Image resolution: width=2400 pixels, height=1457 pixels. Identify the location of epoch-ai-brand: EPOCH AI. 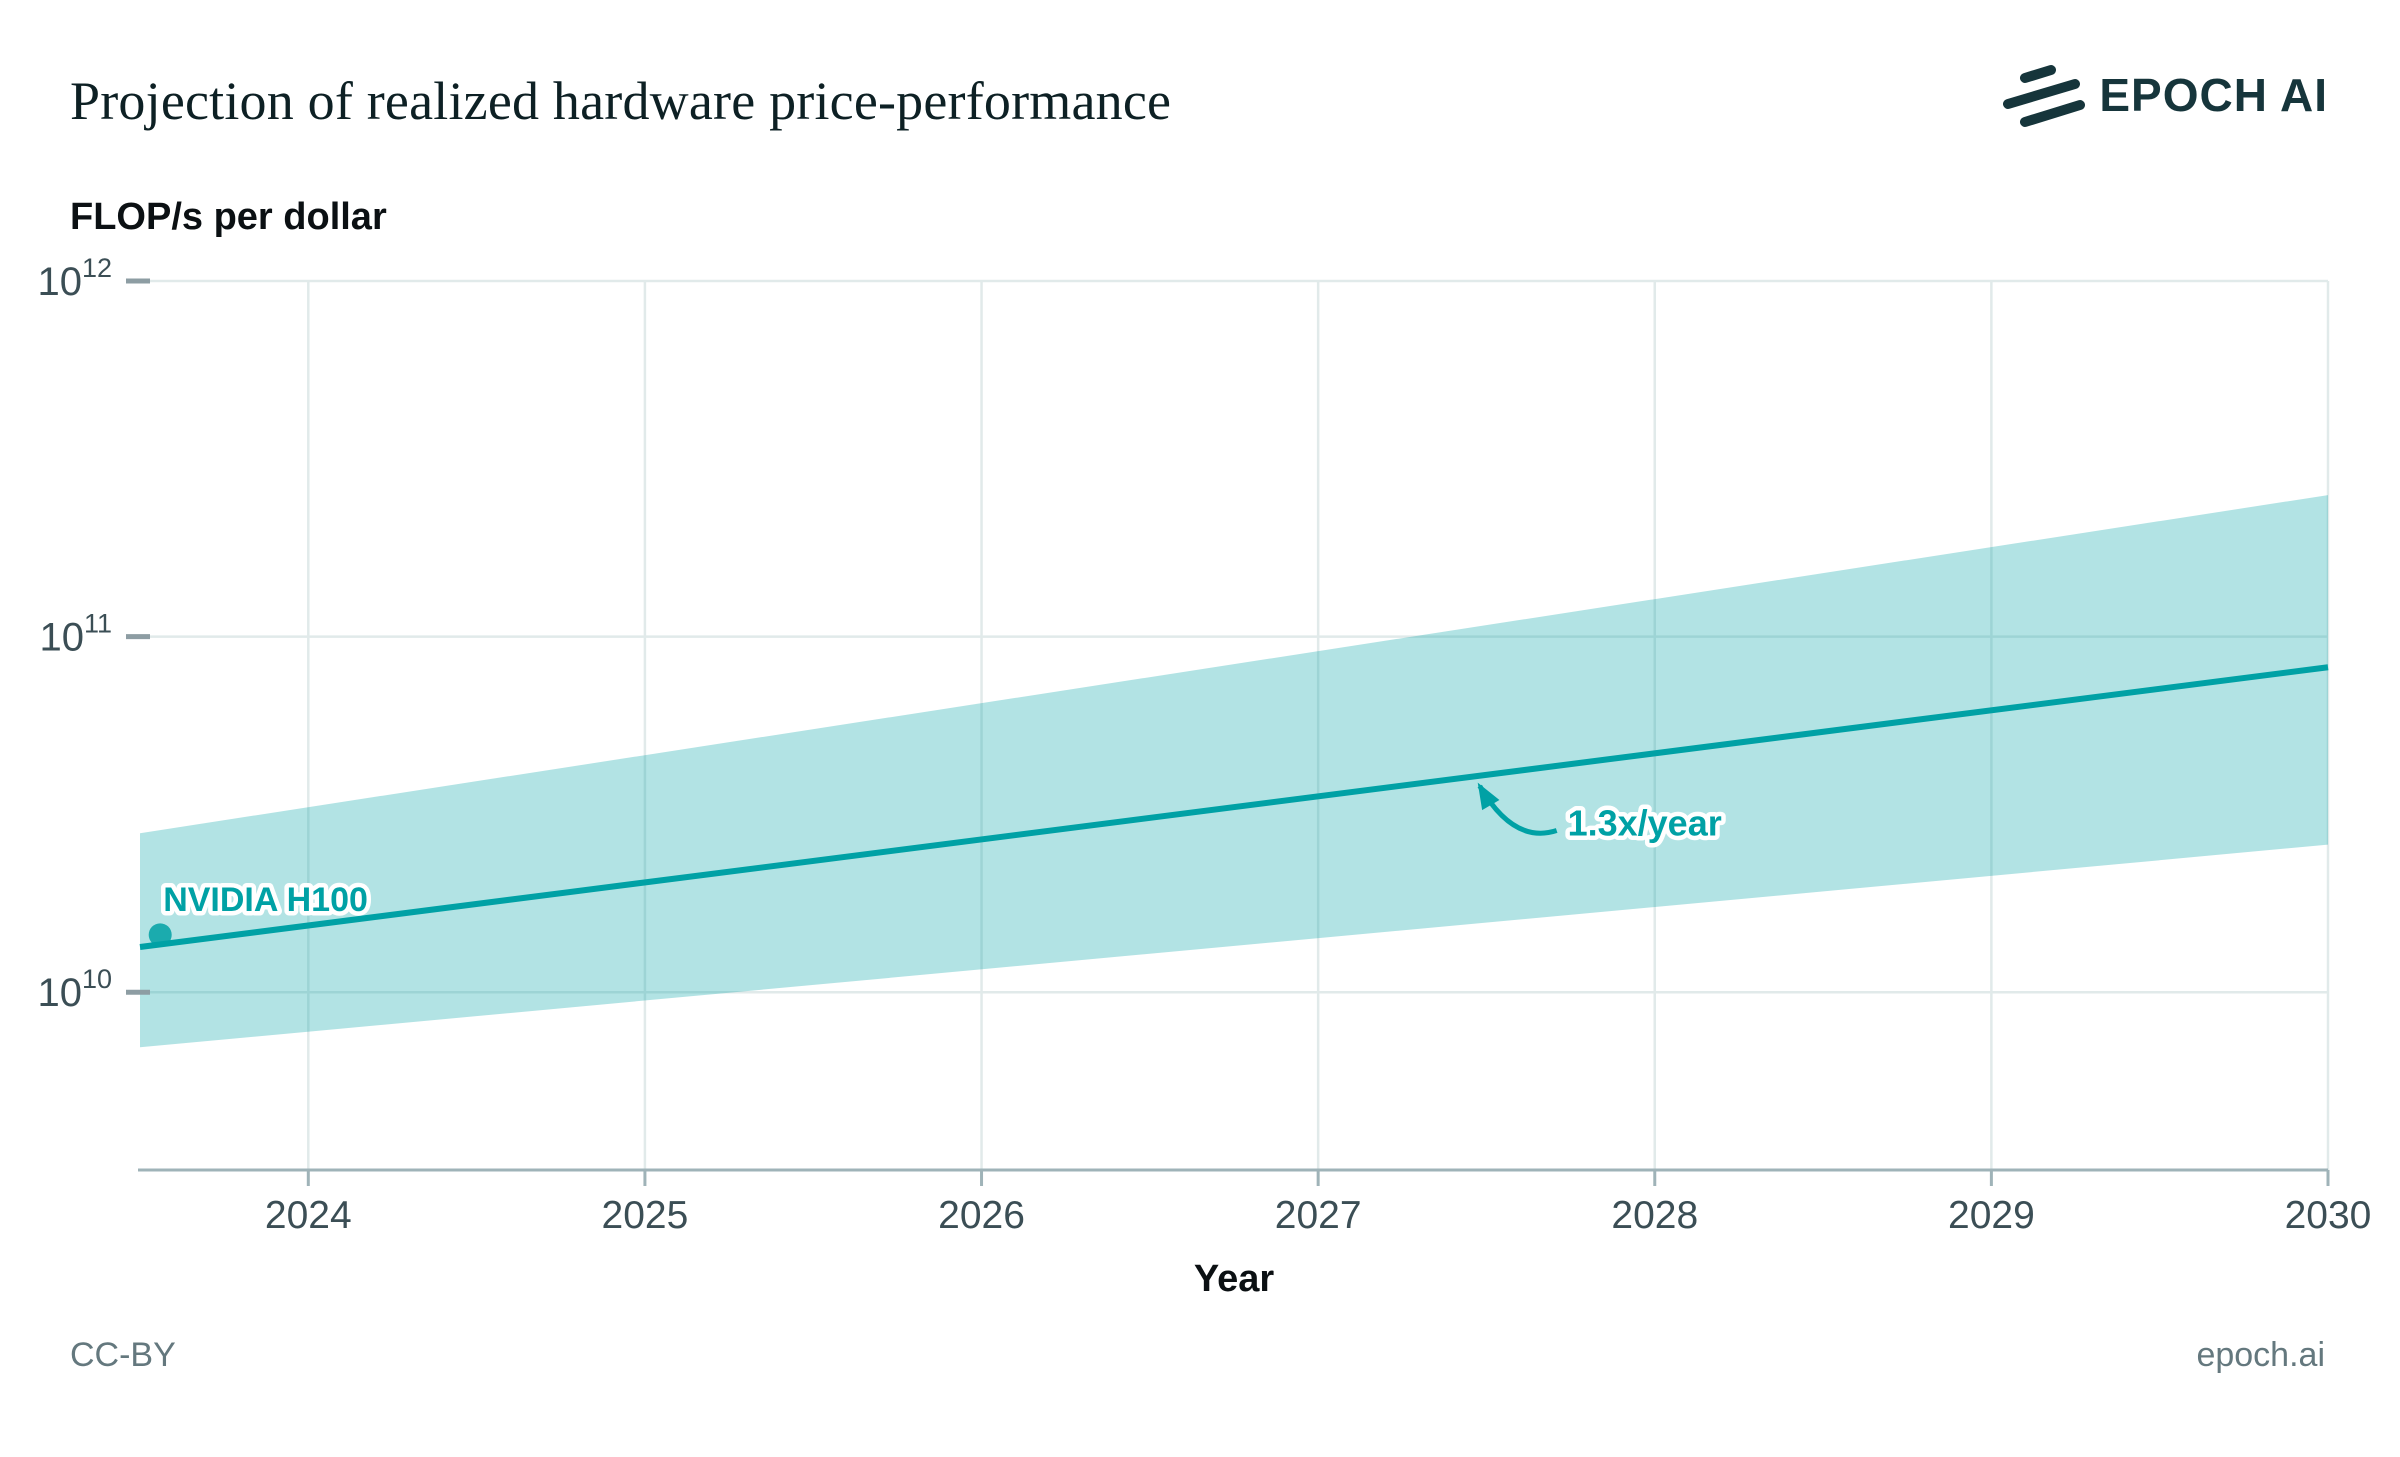
(2164, 95).